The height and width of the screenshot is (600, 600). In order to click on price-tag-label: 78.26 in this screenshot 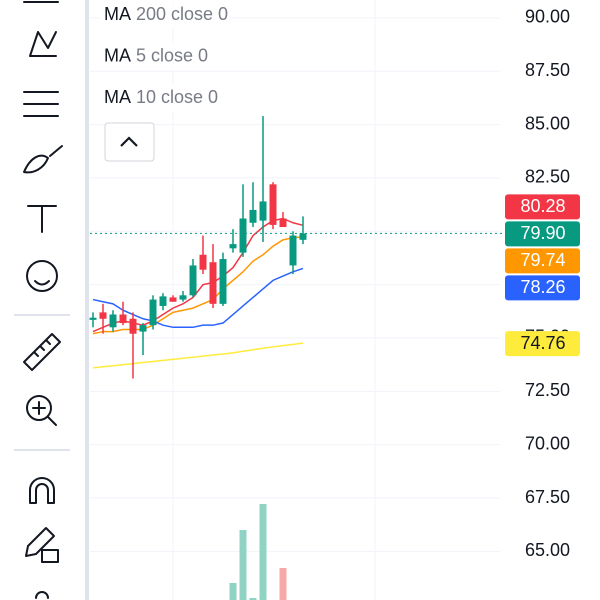, I will do `click(542, 287)`.